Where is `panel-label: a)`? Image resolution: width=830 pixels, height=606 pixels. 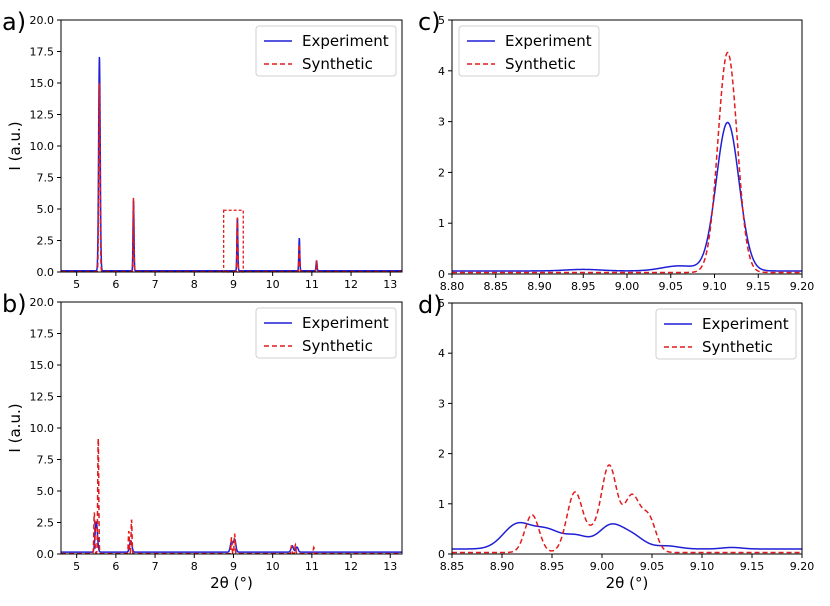
panel-label: a) is located at coordinates (14, 22).